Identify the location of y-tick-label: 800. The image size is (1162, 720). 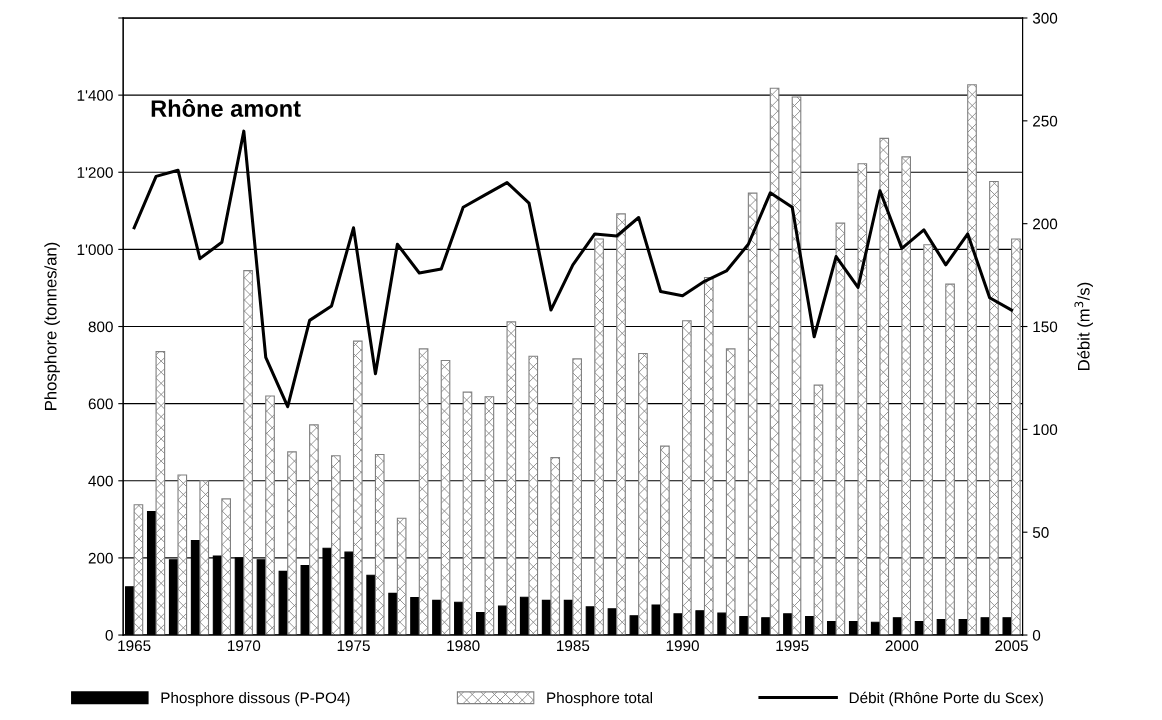
(100, 327).